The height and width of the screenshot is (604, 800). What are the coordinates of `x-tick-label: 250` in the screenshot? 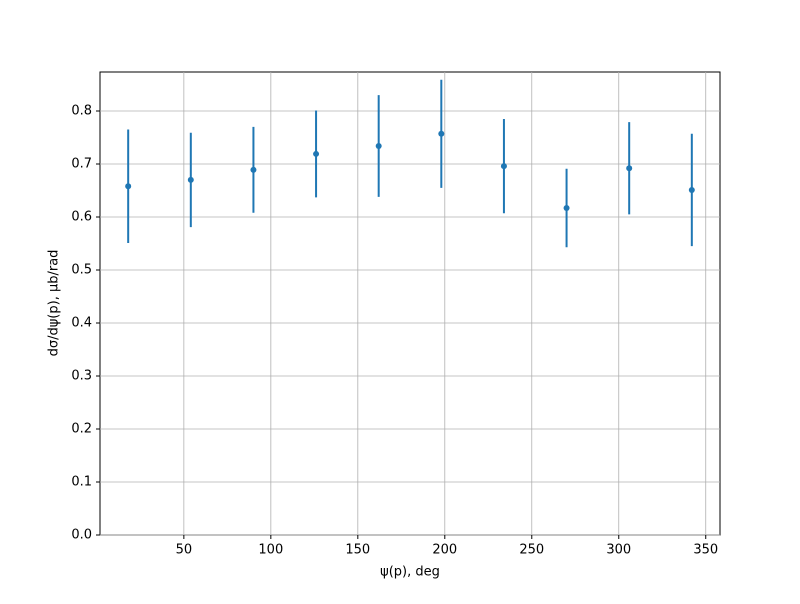 It's located at (531, 550).